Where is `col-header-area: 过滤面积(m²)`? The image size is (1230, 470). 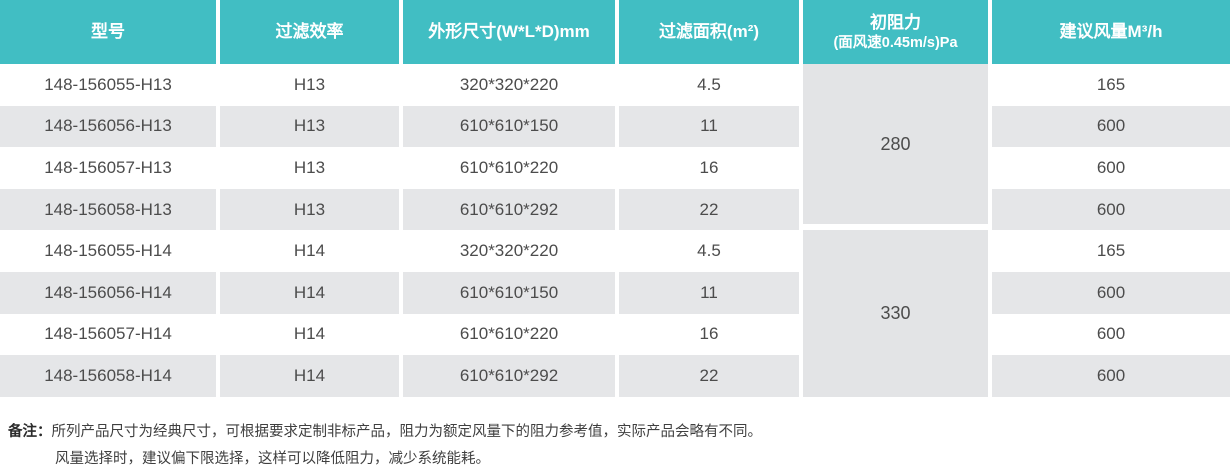
col-header-area: 过滤面积(m²) is located at coordinates (707, 32).